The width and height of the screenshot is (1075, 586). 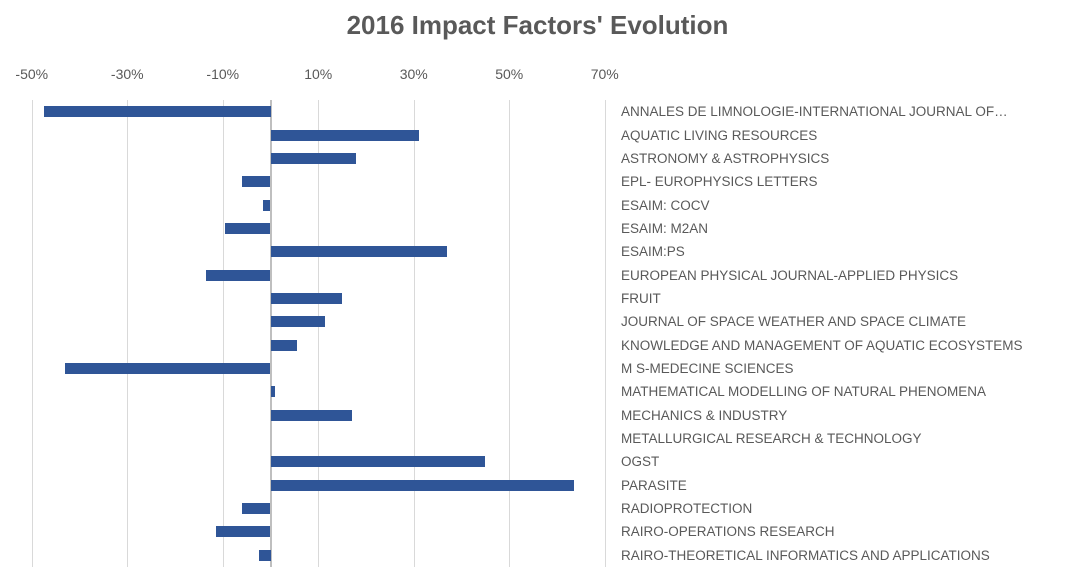 I want to click on category-label: FRUIT, so click(x=641, y=298).